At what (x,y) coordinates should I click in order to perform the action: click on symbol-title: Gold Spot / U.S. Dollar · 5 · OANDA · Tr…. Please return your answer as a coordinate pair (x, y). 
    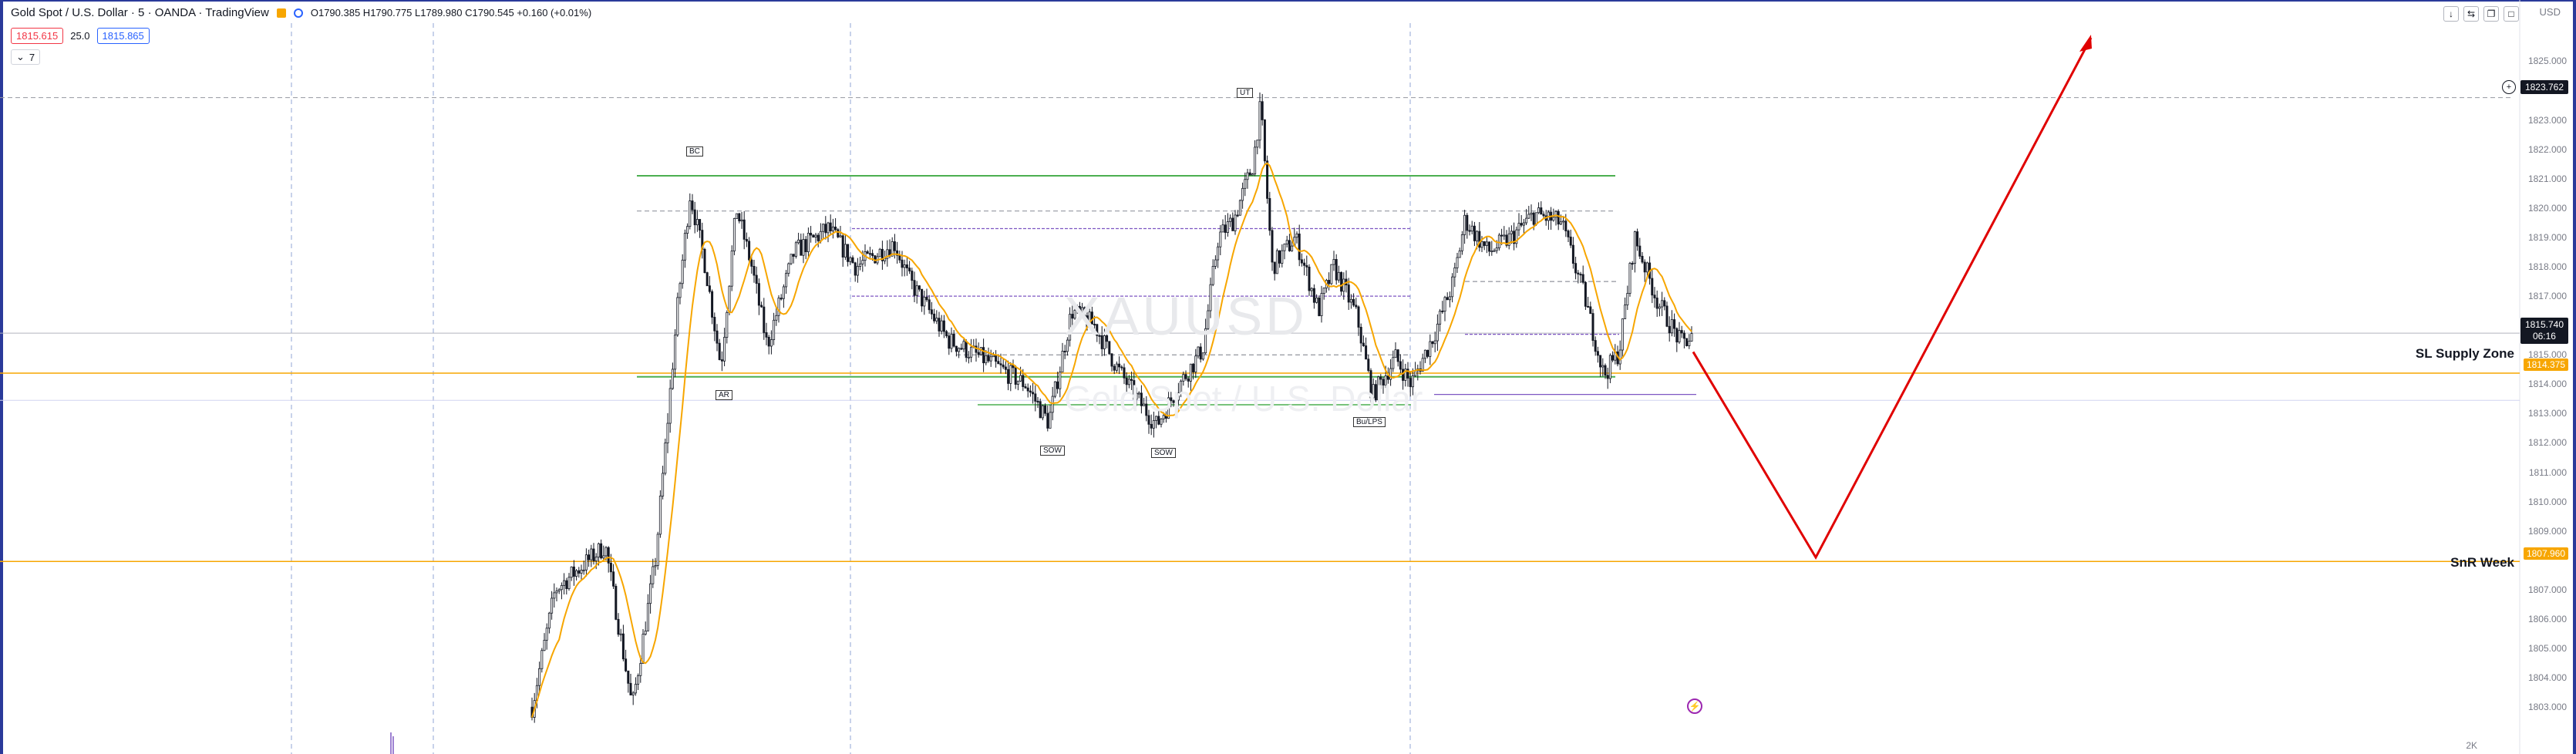
    Looking at the image, I should click on (140, 12).